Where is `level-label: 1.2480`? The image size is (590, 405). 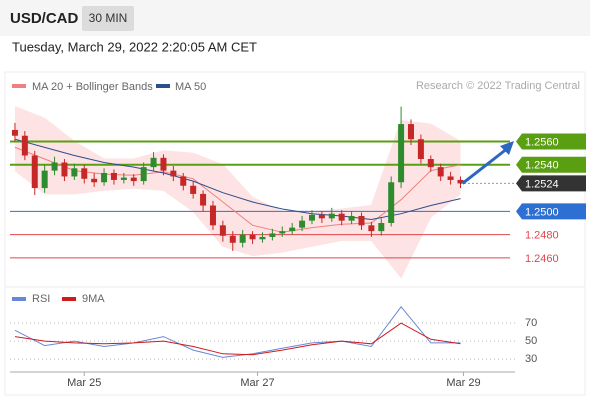
level-label: 1.2480 is located at coordinates (542, 236).